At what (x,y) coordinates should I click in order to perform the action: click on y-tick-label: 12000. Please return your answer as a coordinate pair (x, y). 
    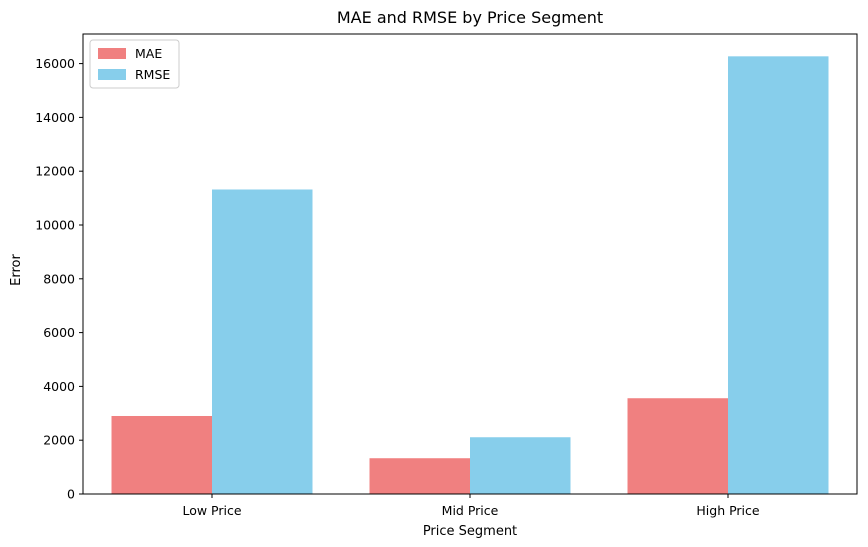
    Looking at the image, I should click on (55, 171).